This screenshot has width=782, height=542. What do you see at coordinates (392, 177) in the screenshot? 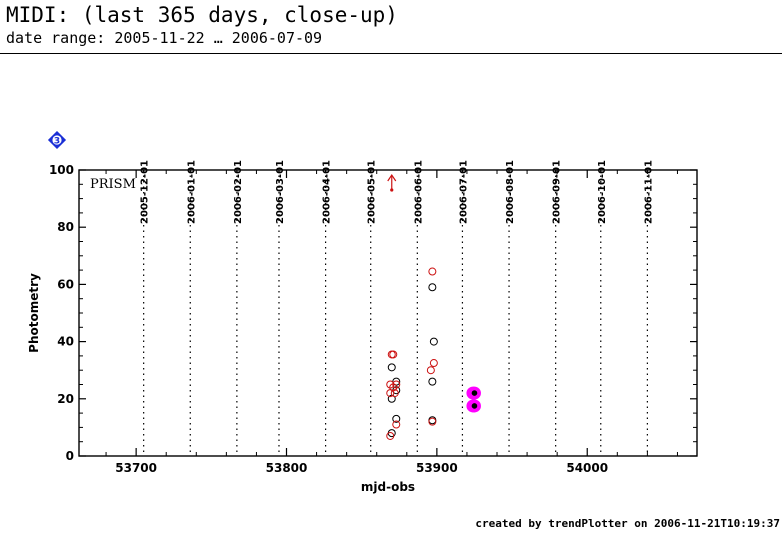
I see `off-scale-arrow-head` at bounding box center [392, 177].